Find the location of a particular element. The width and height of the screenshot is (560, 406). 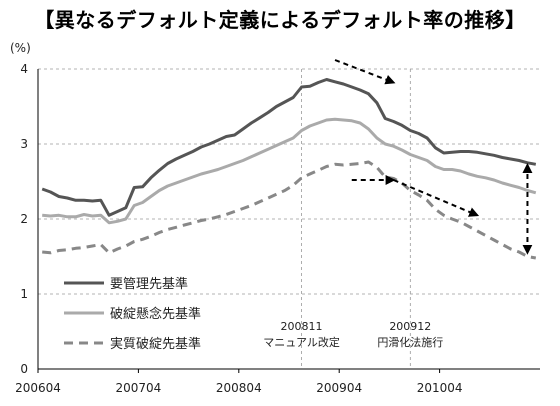

chart-title: 【異なるデフォルト定義によるデフォルト率の推移】 is located at coordinates (280, 20).